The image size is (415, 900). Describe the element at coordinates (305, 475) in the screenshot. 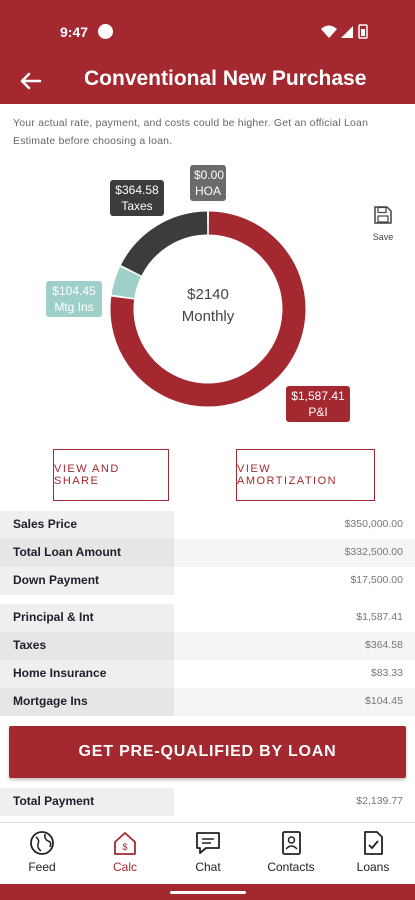

I see `view-amortization-button: VIEW AMORTIZATION` at that location.